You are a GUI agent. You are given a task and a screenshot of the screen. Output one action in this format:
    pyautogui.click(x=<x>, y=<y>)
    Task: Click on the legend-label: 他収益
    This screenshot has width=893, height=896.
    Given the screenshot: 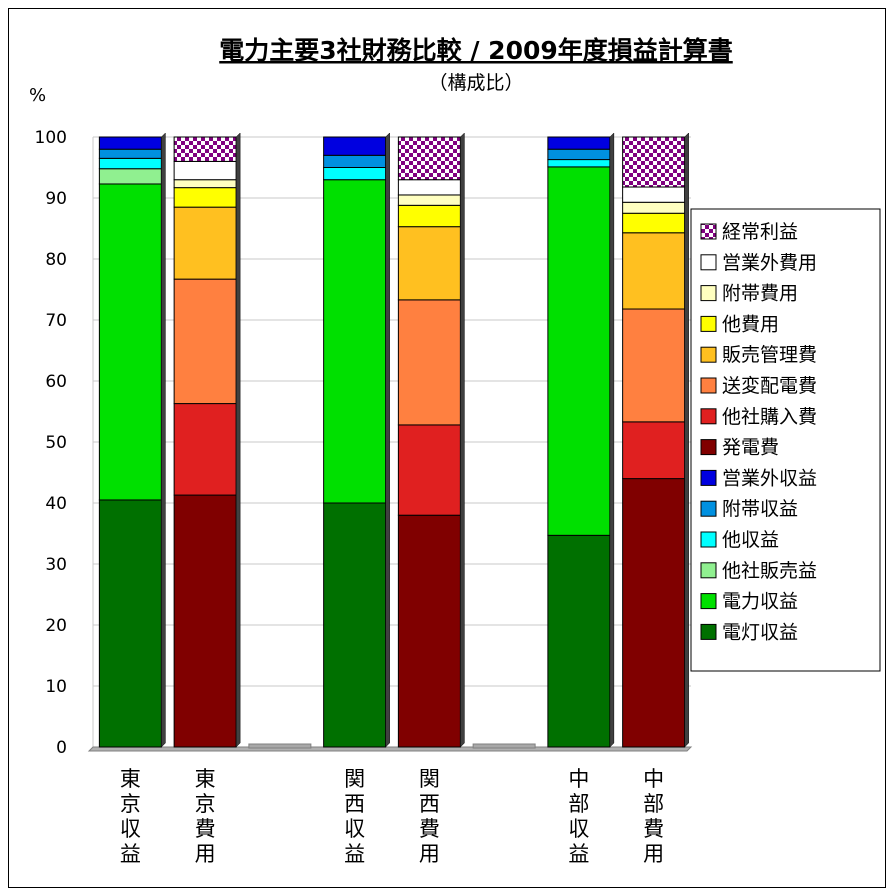 What is the action you would take?
    pyautogui.click(x=750, y=540)
    